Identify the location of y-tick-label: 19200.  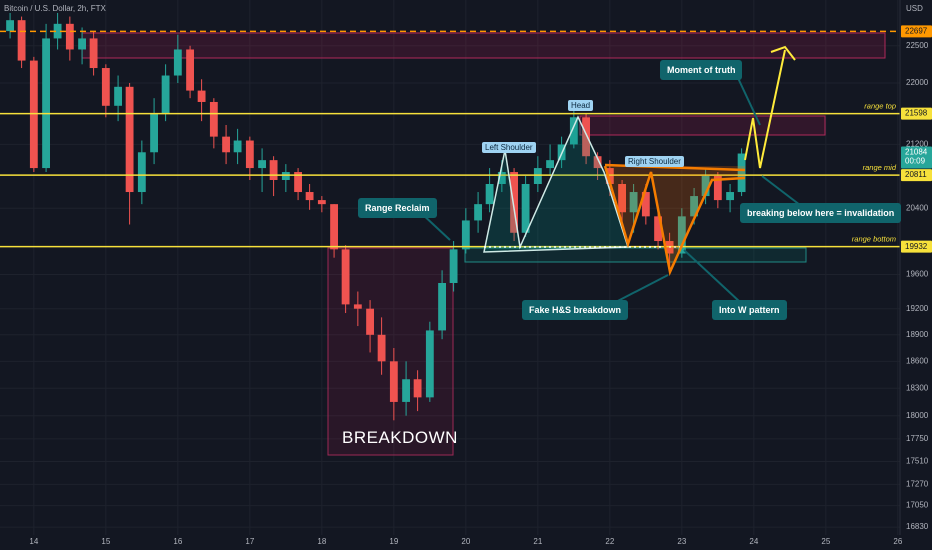
(917, 308).